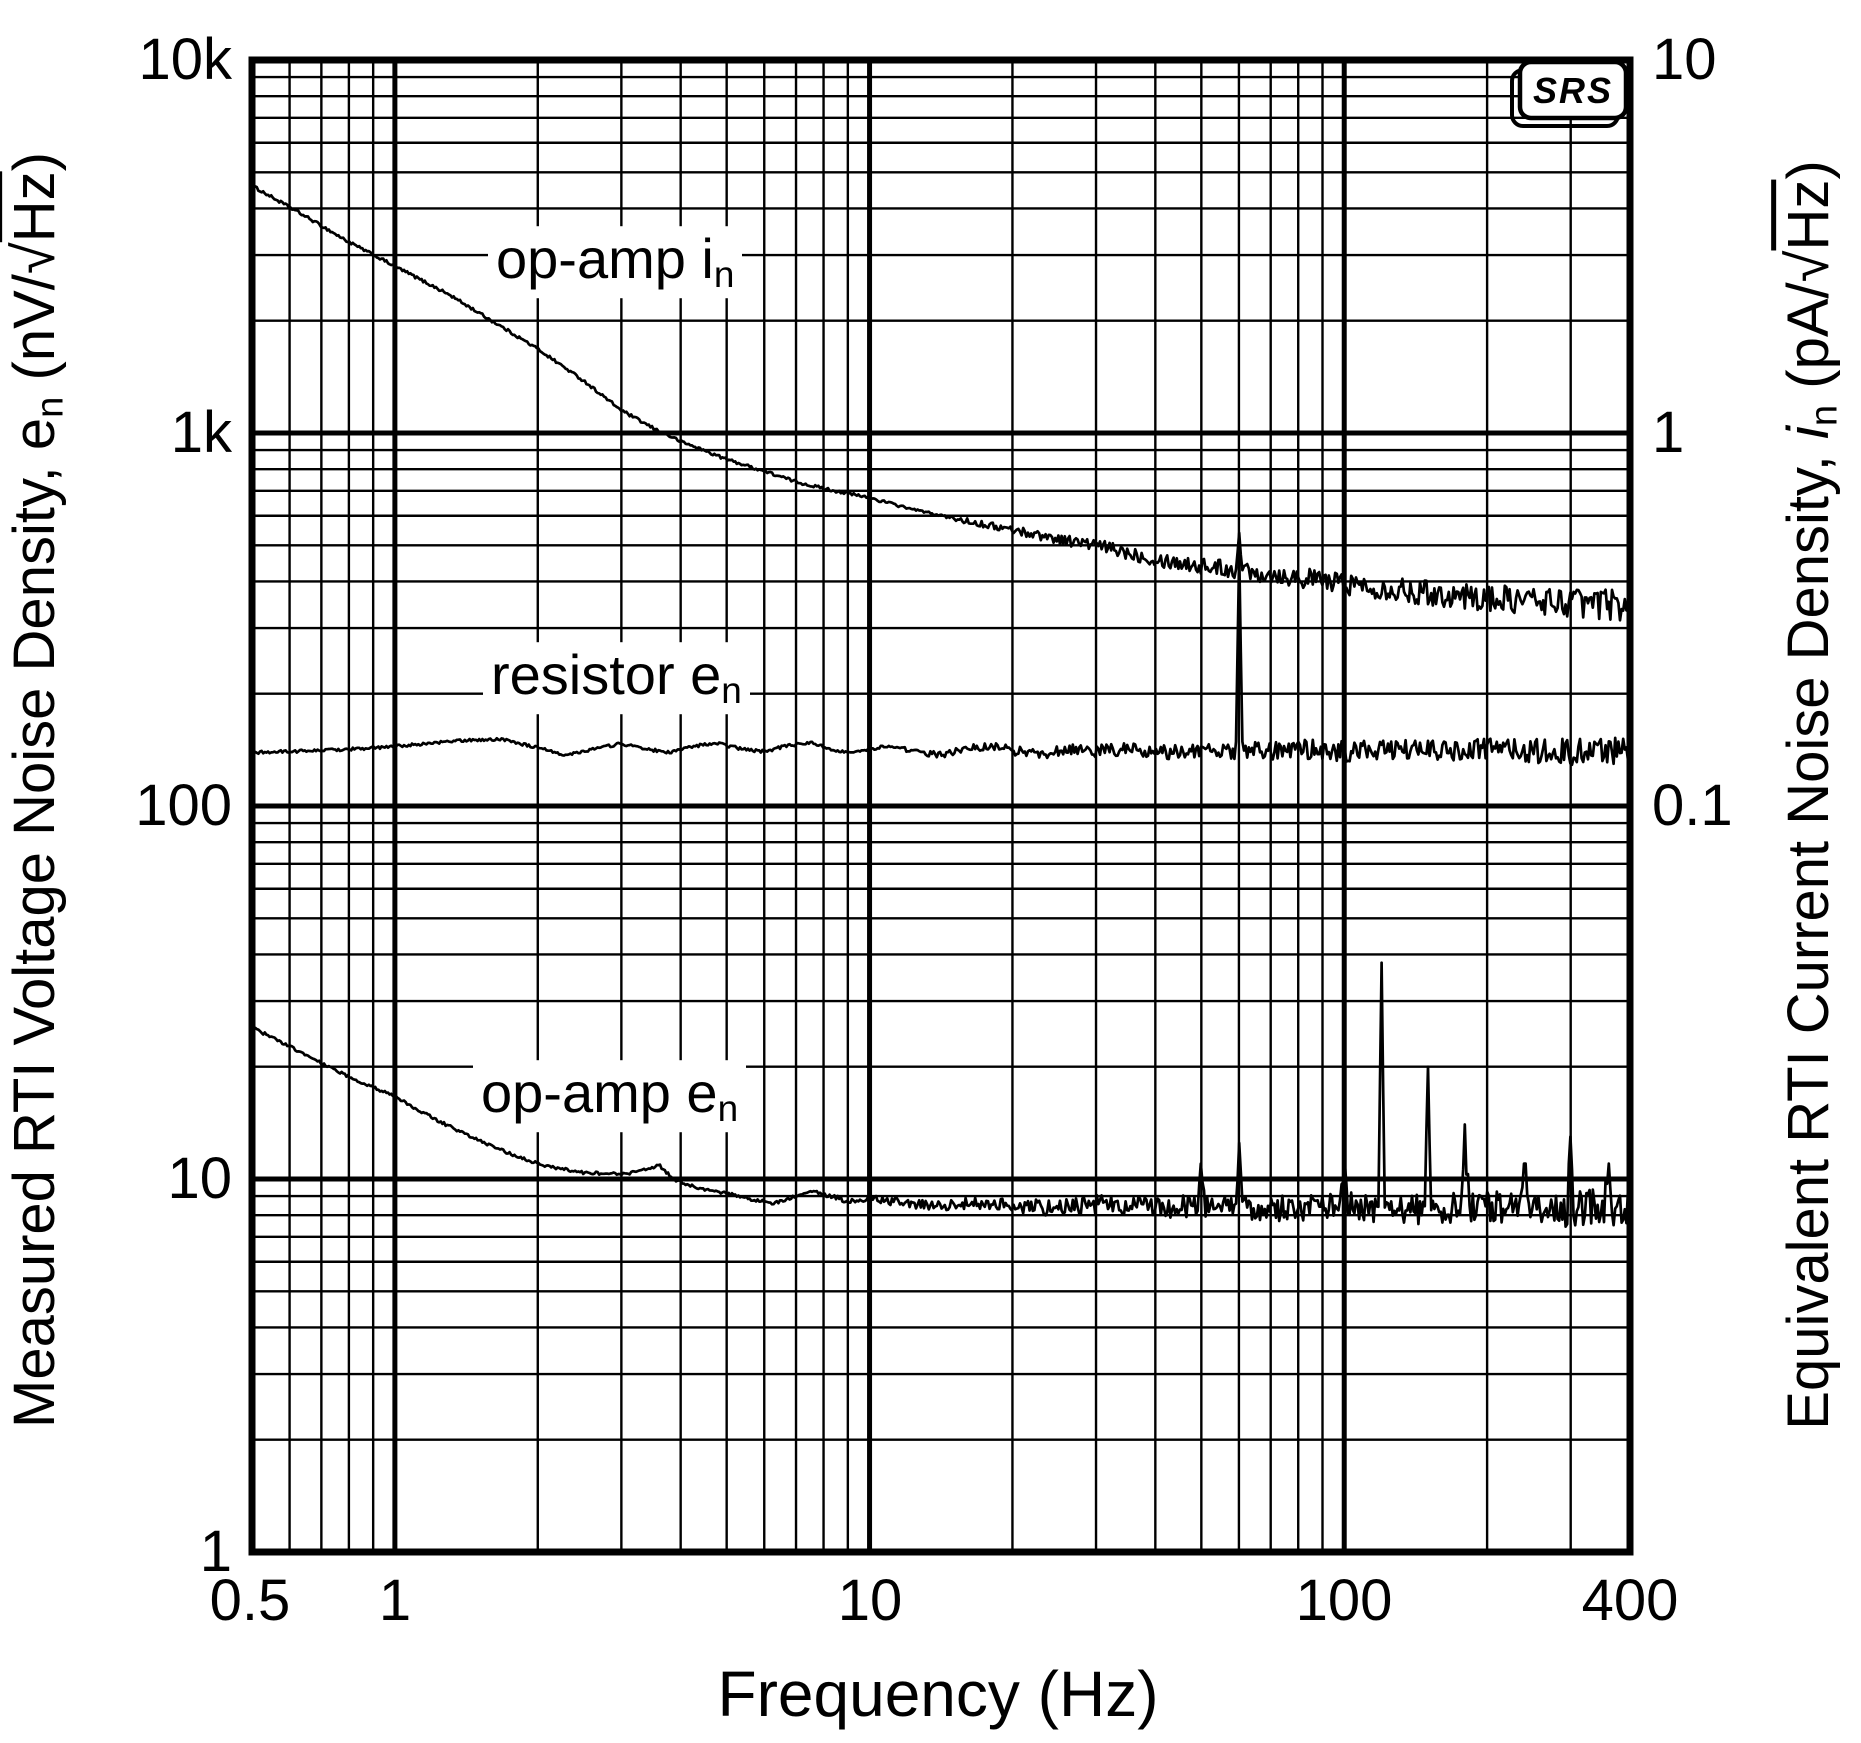 The width and height of the screenshot is (1861, 1743). What do you see at coordinates (731, 691) in the screenshot?
I see `label-resistor-en-sub: n` at bounding box center [731, 691].